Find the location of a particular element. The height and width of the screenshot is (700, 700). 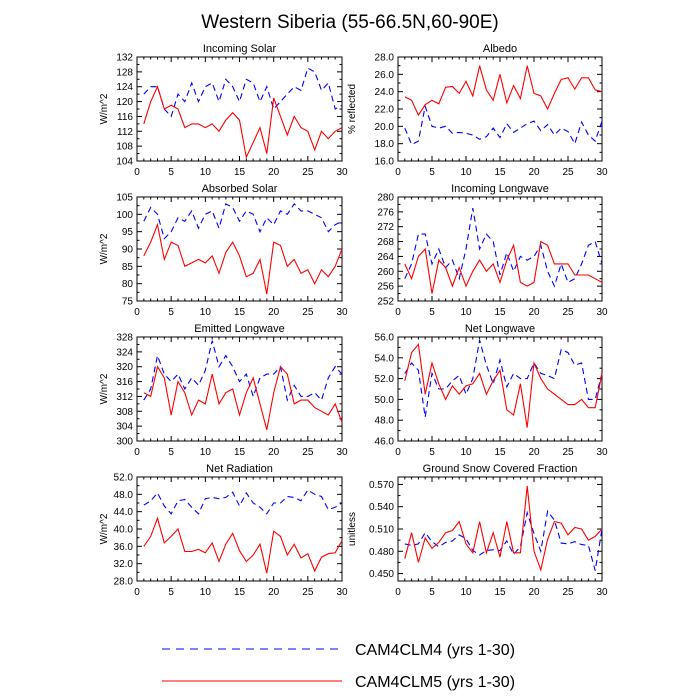

panel-title: Absorbed Solar is located at coordinates (240, 189).